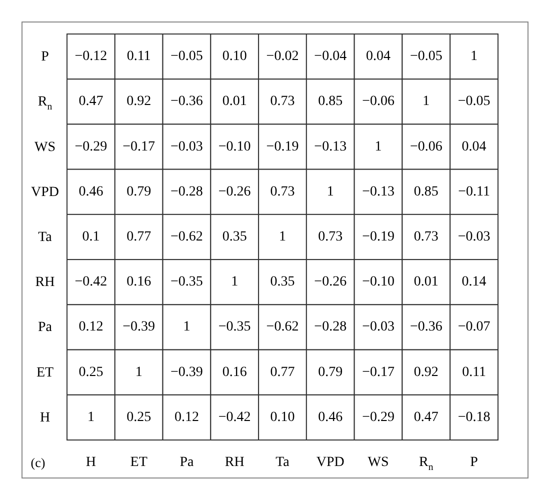 This screenshot has width=550, height=500. I want to click on data-label: −0.12, so click(91, 56).